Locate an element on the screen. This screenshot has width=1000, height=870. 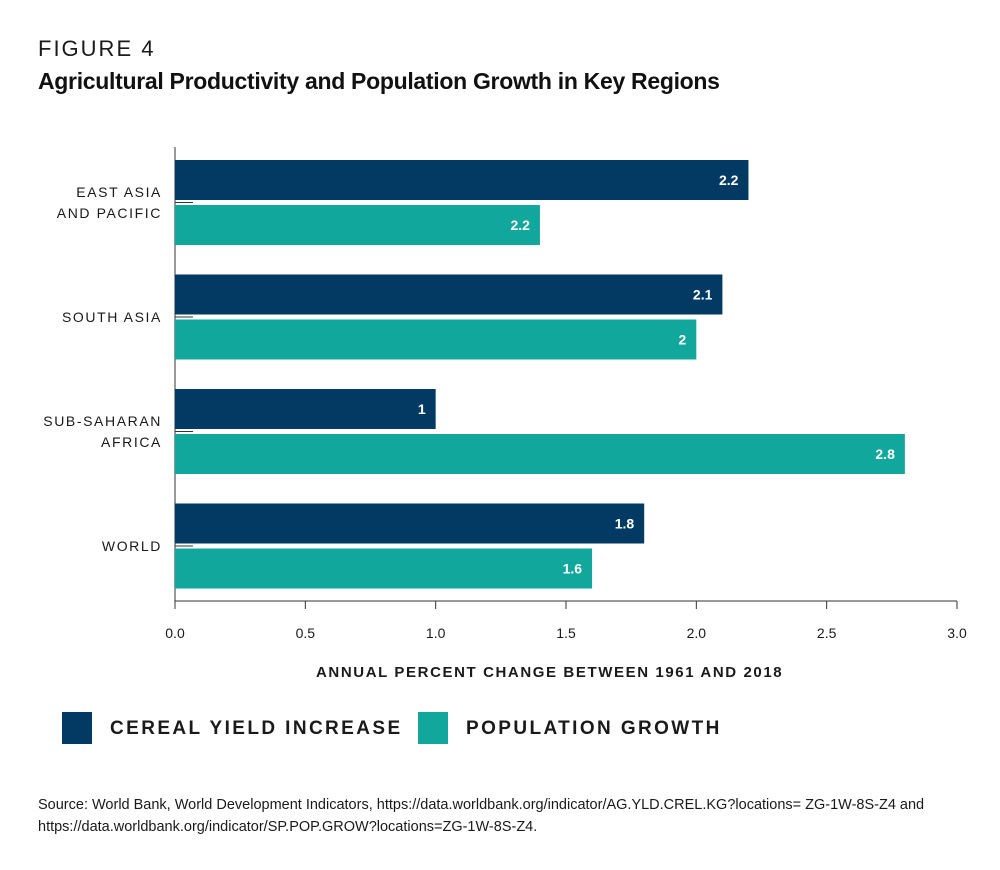
legend-swatch-cereal-yield is located at coordinates (77, 728).